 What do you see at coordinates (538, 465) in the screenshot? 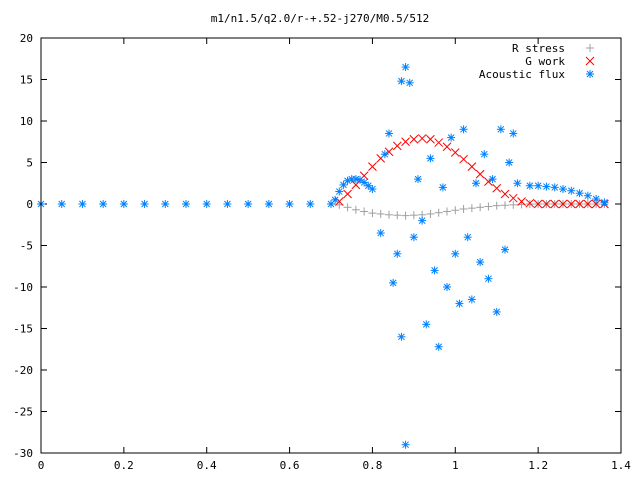
I see `x-tick-label: 1.2` at bounding box center [538, 465].